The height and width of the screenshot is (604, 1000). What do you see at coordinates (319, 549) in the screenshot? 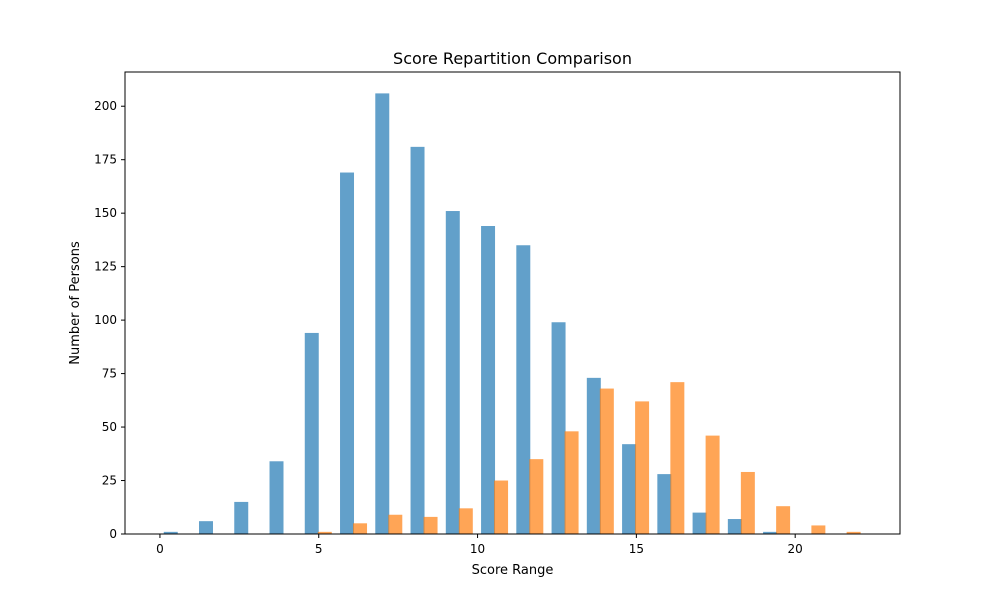
I see `x-tick-label: 5` at bounding box center [319, 549].